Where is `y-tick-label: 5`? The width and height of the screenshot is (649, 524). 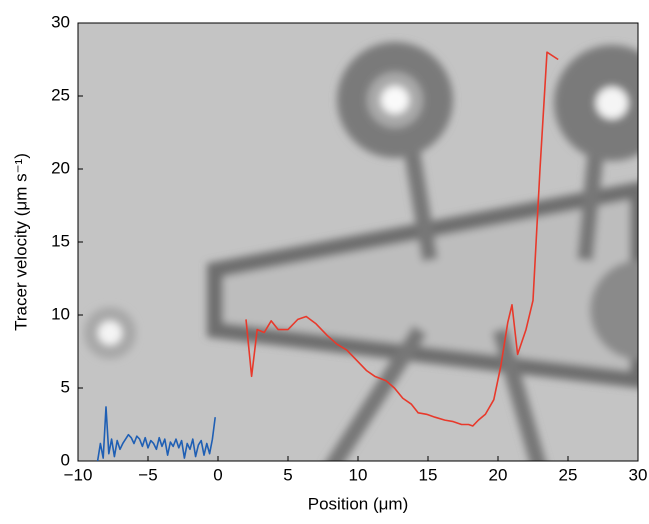 y-tick-label: 5 is located at coordinates (65, 386).